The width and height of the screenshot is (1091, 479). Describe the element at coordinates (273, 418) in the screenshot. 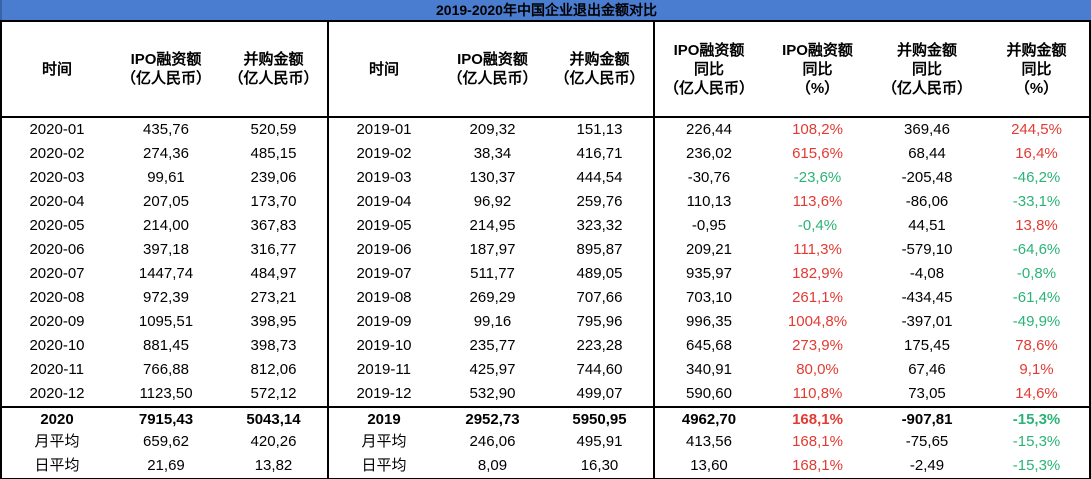

I see `table-cell: 5043,14` at that location.